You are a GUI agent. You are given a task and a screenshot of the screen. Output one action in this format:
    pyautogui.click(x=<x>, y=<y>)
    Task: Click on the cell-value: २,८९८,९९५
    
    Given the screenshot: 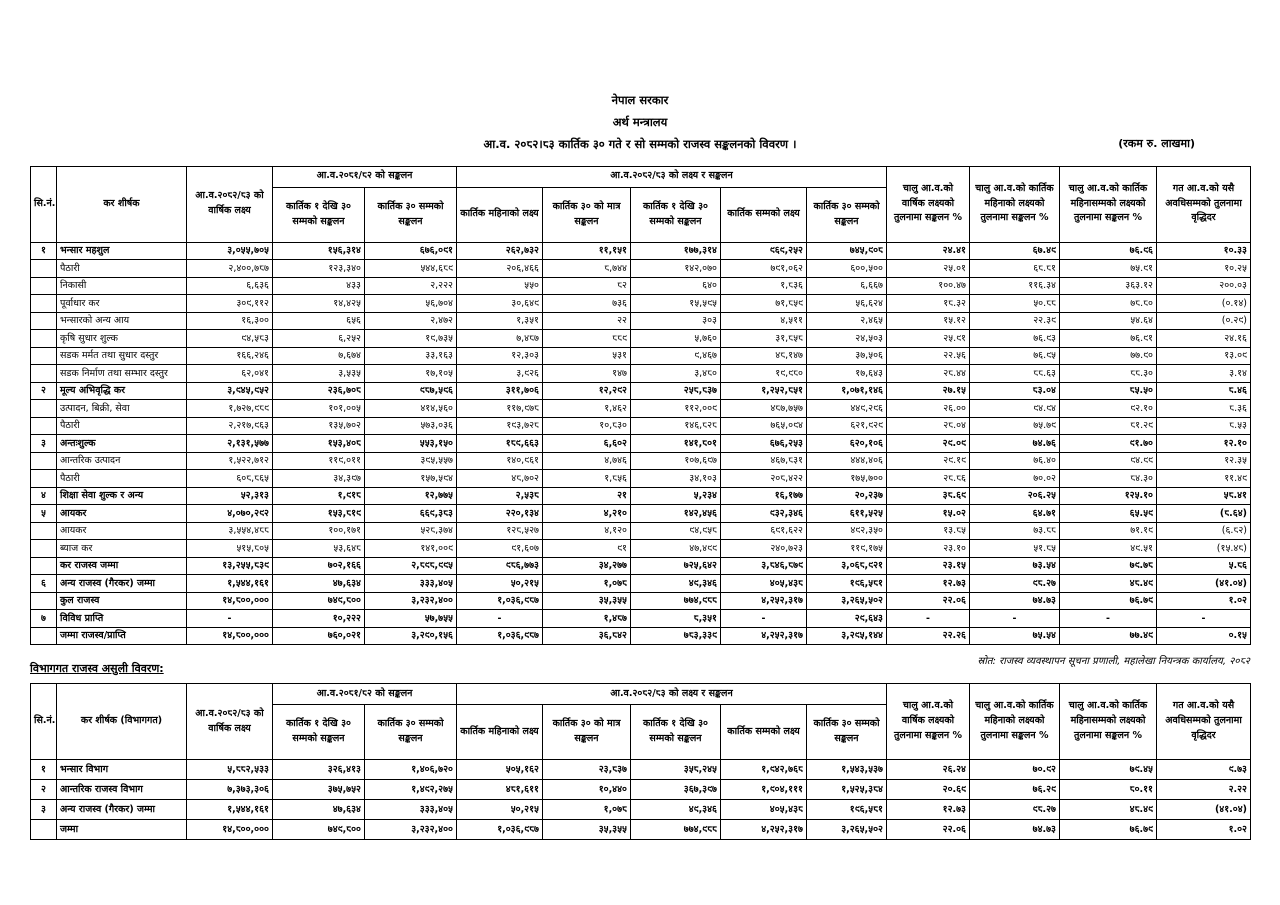 What is the action you would take?
    pyautogui.click(x=410, y=566)
    